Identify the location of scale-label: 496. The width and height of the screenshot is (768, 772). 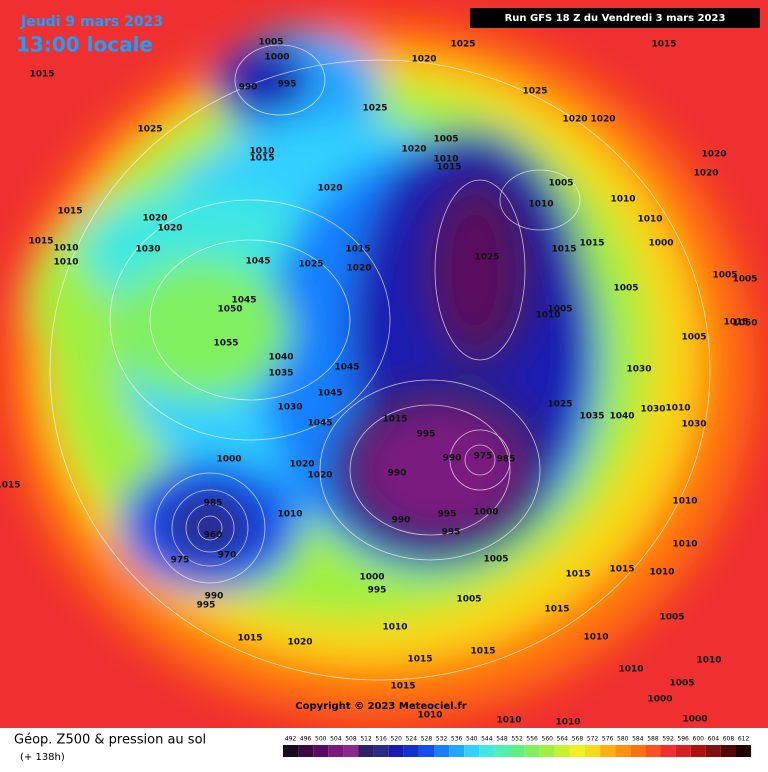
(306, 739).